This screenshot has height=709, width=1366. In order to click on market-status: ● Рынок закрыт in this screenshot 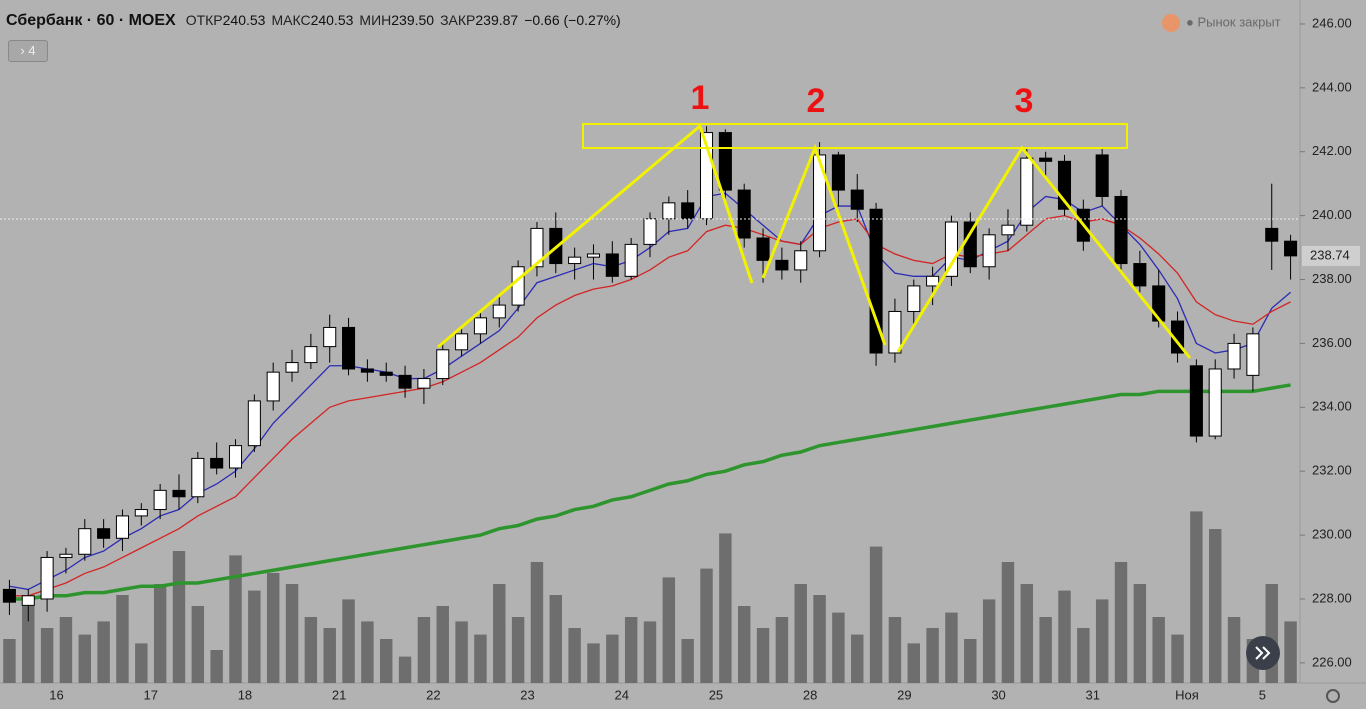, I will do `click(1221, 23)`.